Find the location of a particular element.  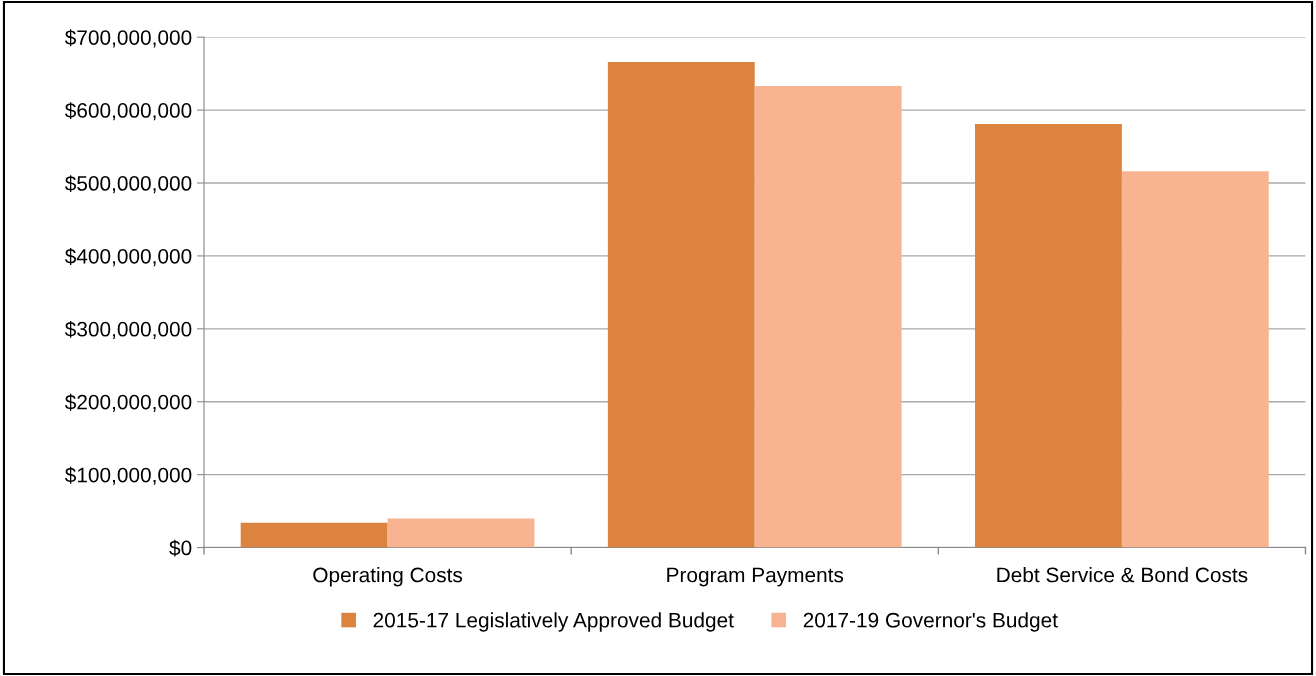

y-tick-label: $200,000,000 is located at coordinates (128, 402).